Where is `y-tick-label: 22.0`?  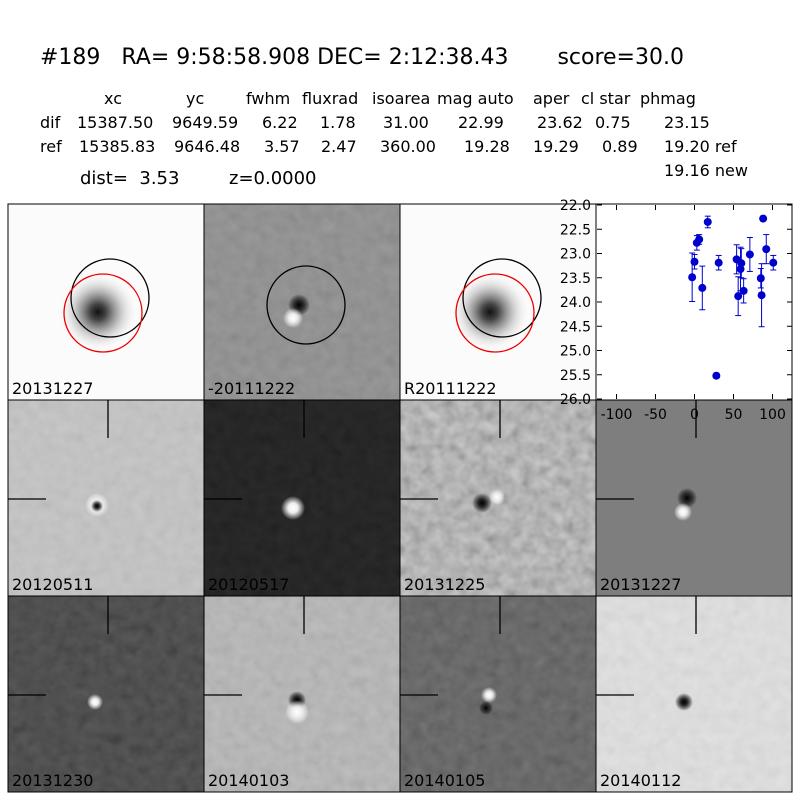 y-tick-label: 22.0 is located at coordinates (575, 206).